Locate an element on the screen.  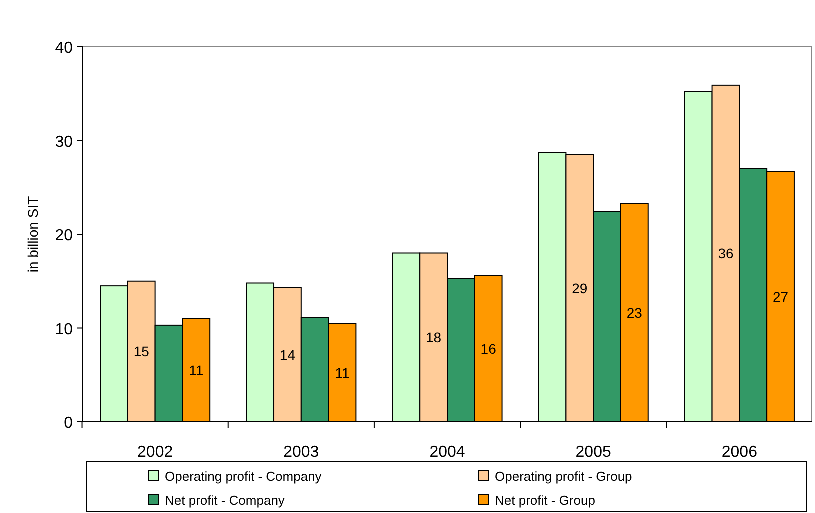
data-label: 14 is located at coordinates (288, 354).